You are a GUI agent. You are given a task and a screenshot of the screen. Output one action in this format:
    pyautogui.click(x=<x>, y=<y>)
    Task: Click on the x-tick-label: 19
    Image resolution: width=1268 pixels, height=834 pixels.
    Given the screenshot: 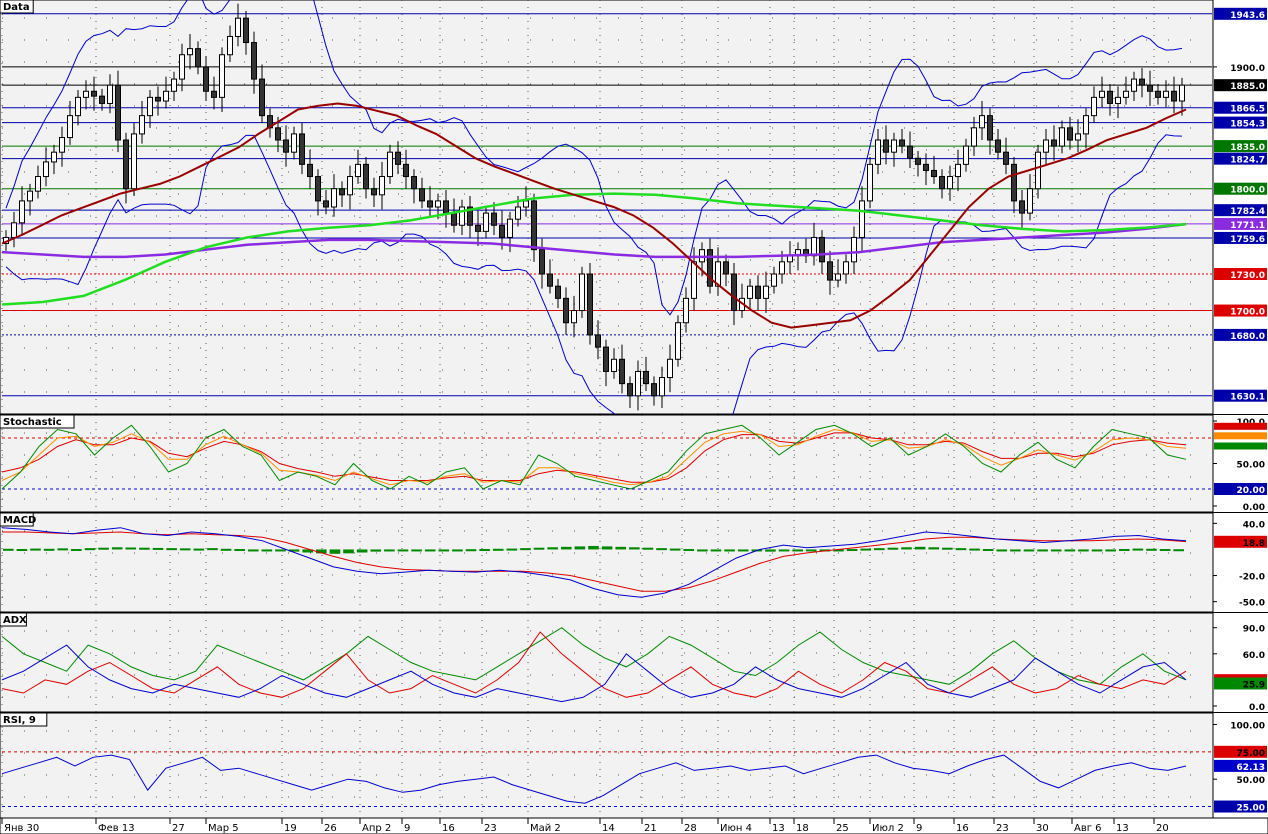 What is the action you would take?
    pyautogui.click(x=290, y=828)
    